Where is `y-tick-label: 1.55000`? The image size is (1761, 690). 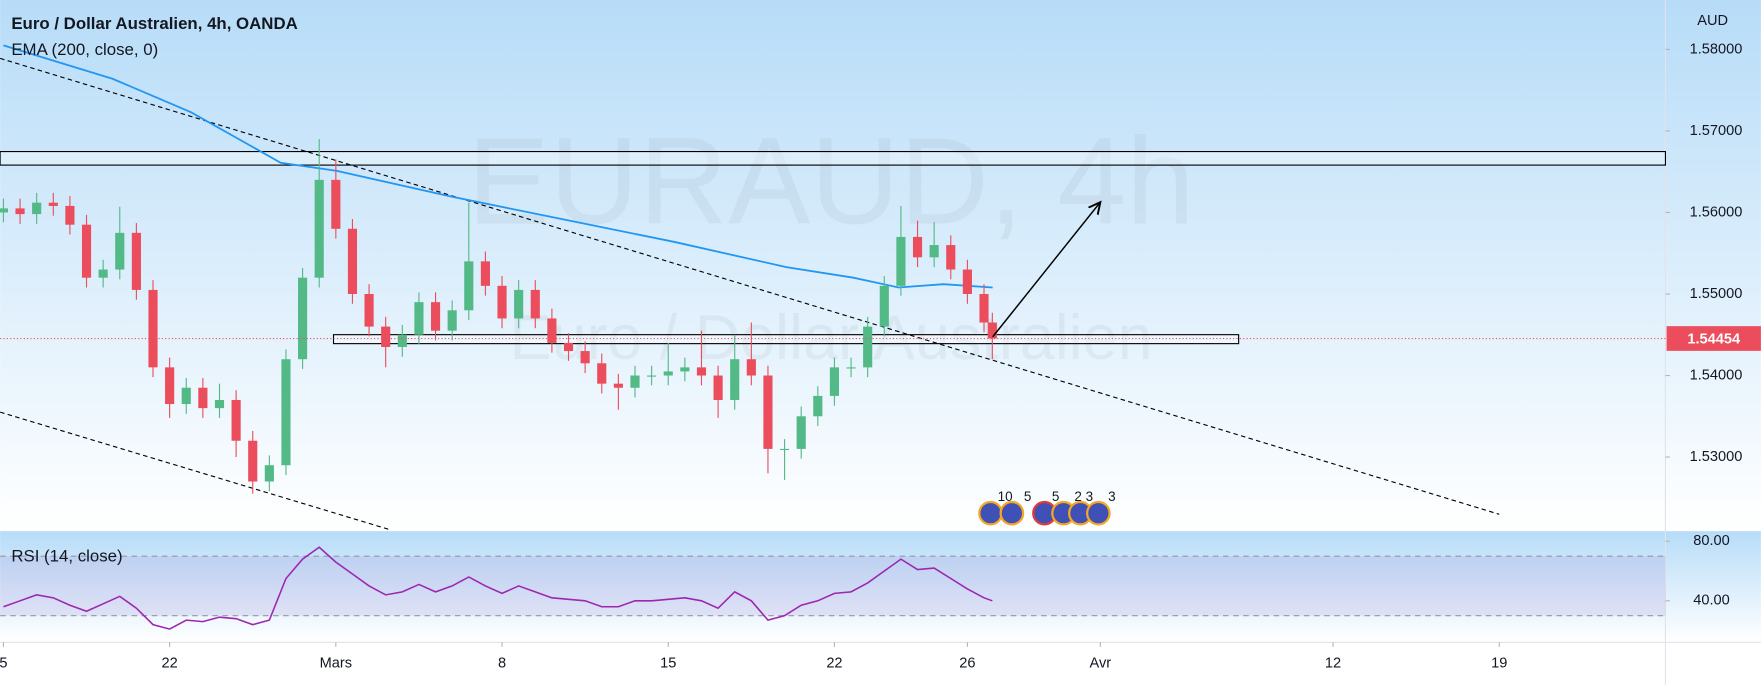
y-tick-label: 1.55000 is located at coordinates (1716, 294).